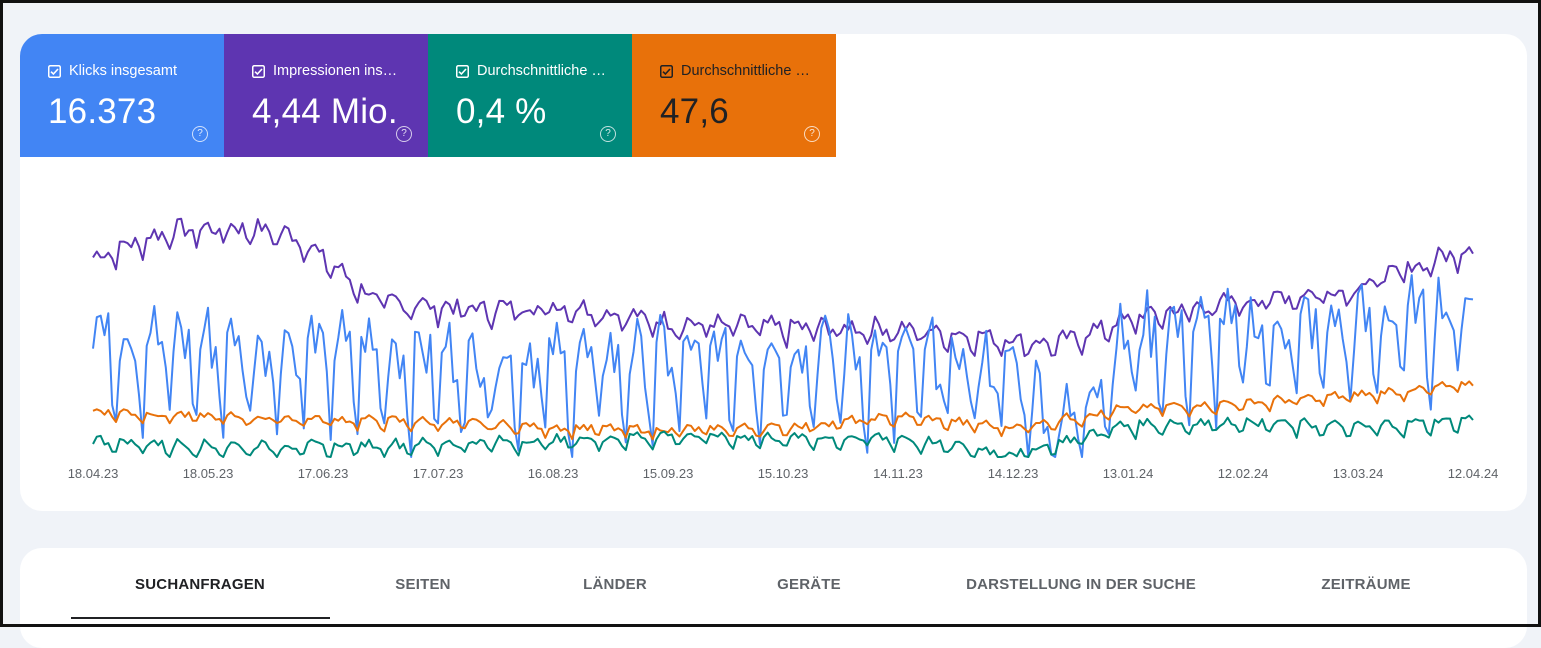  Describe the element at coordinates (1366, 584) in the screenshot. I see `tab-date-ranges: ZEITRÄUME` at that location.